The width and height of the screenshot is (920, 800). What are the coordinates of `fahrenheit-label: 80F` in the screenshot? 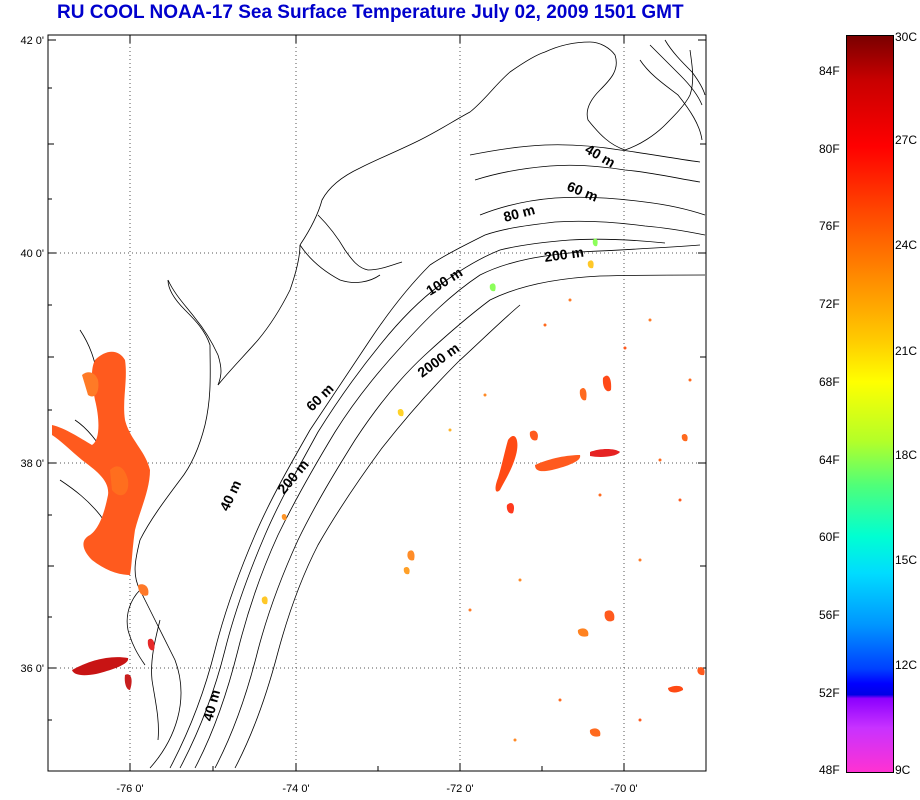 It's located at (829, 149).